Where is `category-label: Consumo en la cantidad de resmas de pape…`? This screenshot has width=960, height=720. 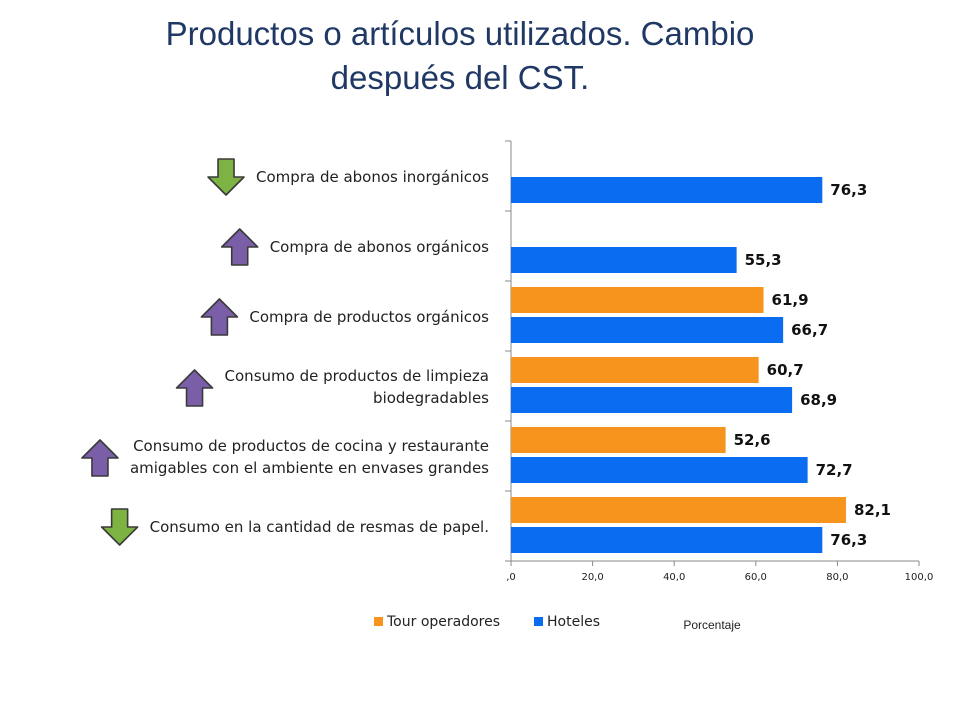 category-label: Consumo en la cantidad de resmas de pape… is located at coordinates (319, 527).